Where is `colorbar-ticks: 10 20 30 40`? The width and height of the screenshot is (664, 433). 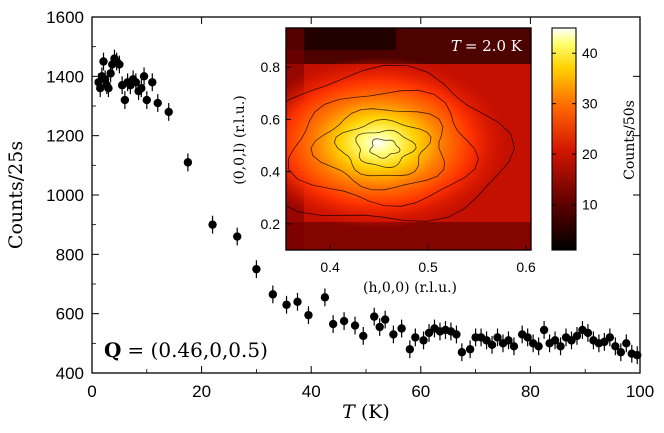
colorbar-ticks: 10 20 30 40 is located at coordinates (575, 129).